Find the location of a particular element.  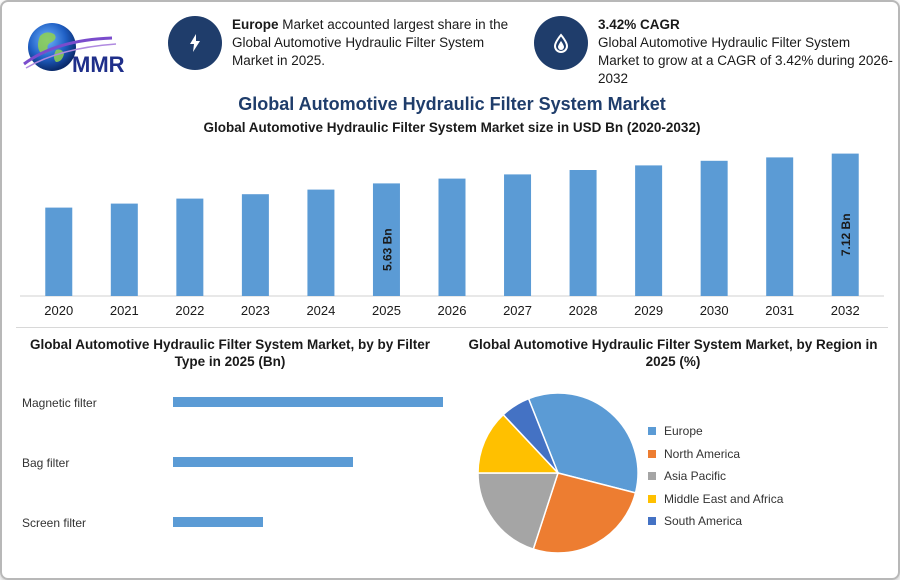

legend-label: Asia Pacific is located at coordinates (695, 476).